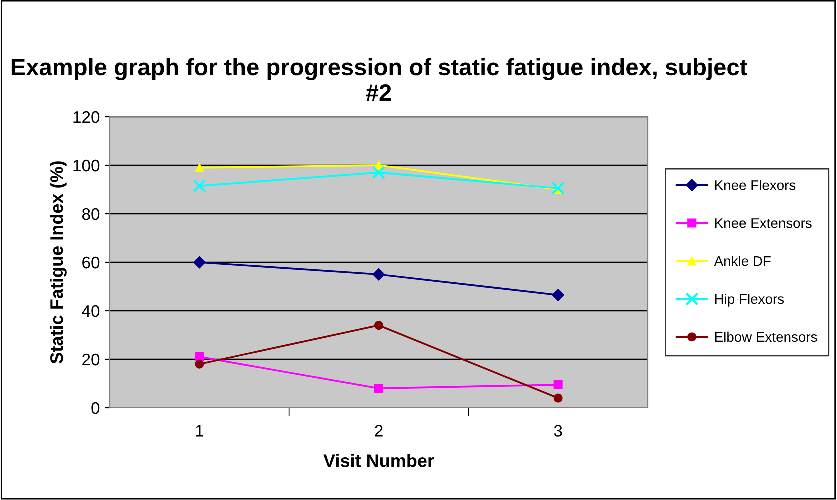 Image resolution: width=837 pixels, height=500 pixels. What do you see at coordinates (87, 166) in the screenshot?
I see `y-tick-label: 100` at bounding box center [87, 166].